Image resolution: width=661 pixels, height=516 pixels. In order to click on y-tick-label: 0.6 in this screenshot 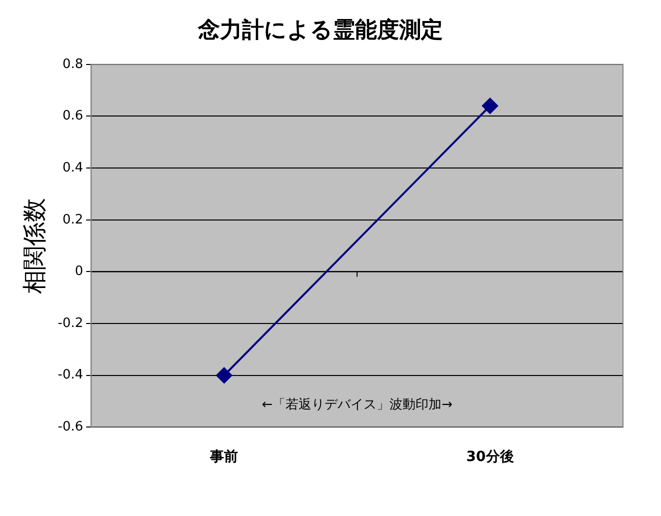, I will do `click(73, 116)`.